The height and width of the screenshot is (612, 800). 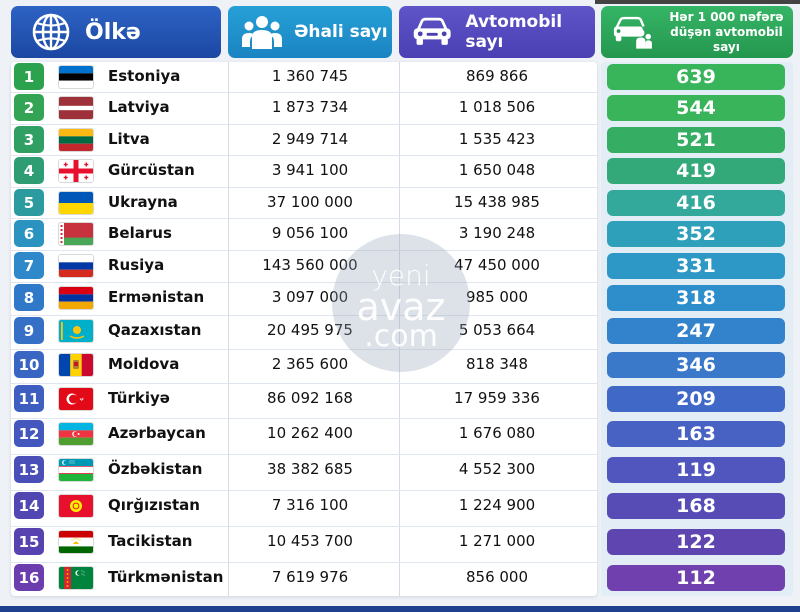 I want to click on tajikistan-flag, so click(x=76, y=542).